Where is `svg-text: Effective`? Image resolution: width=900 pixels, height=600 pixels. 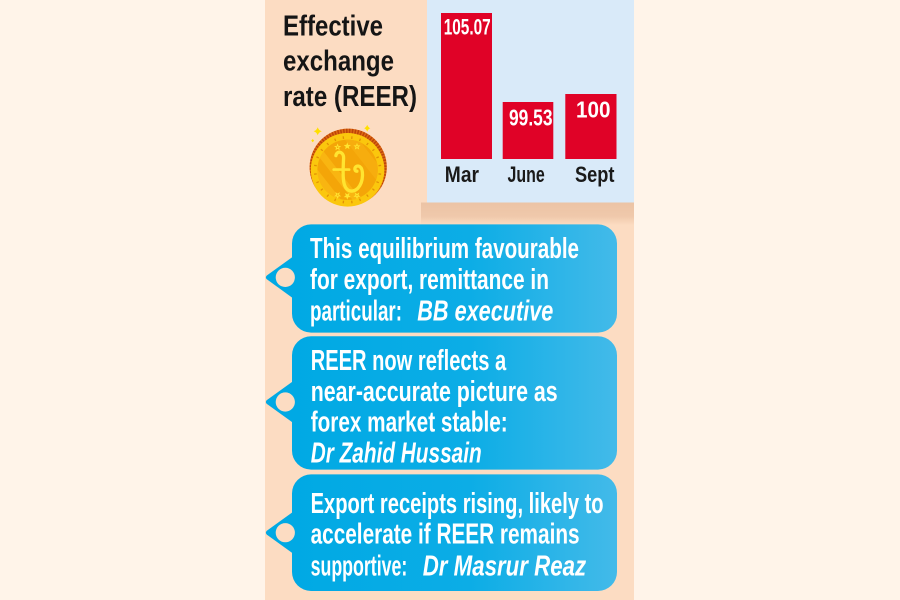 svg-text: Effective is located at coordinates (333, 27).